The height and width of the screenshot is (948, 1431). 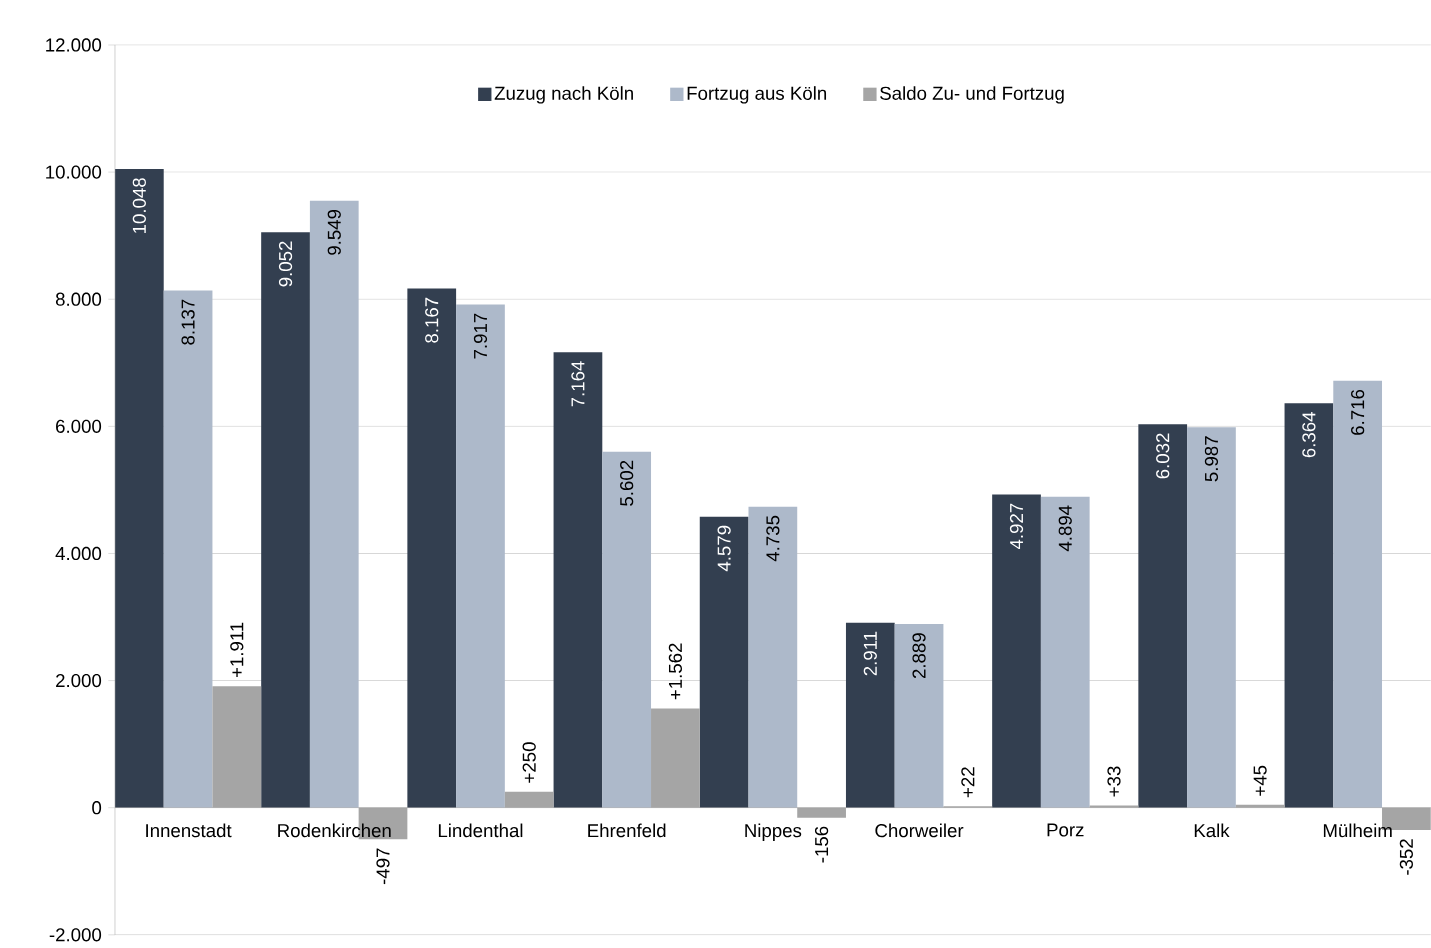 What do you see at coordinates (627, 830) in the screenshot?
I see `x-tick-label: Ehrenfeld` at bounding box center [627, 830].